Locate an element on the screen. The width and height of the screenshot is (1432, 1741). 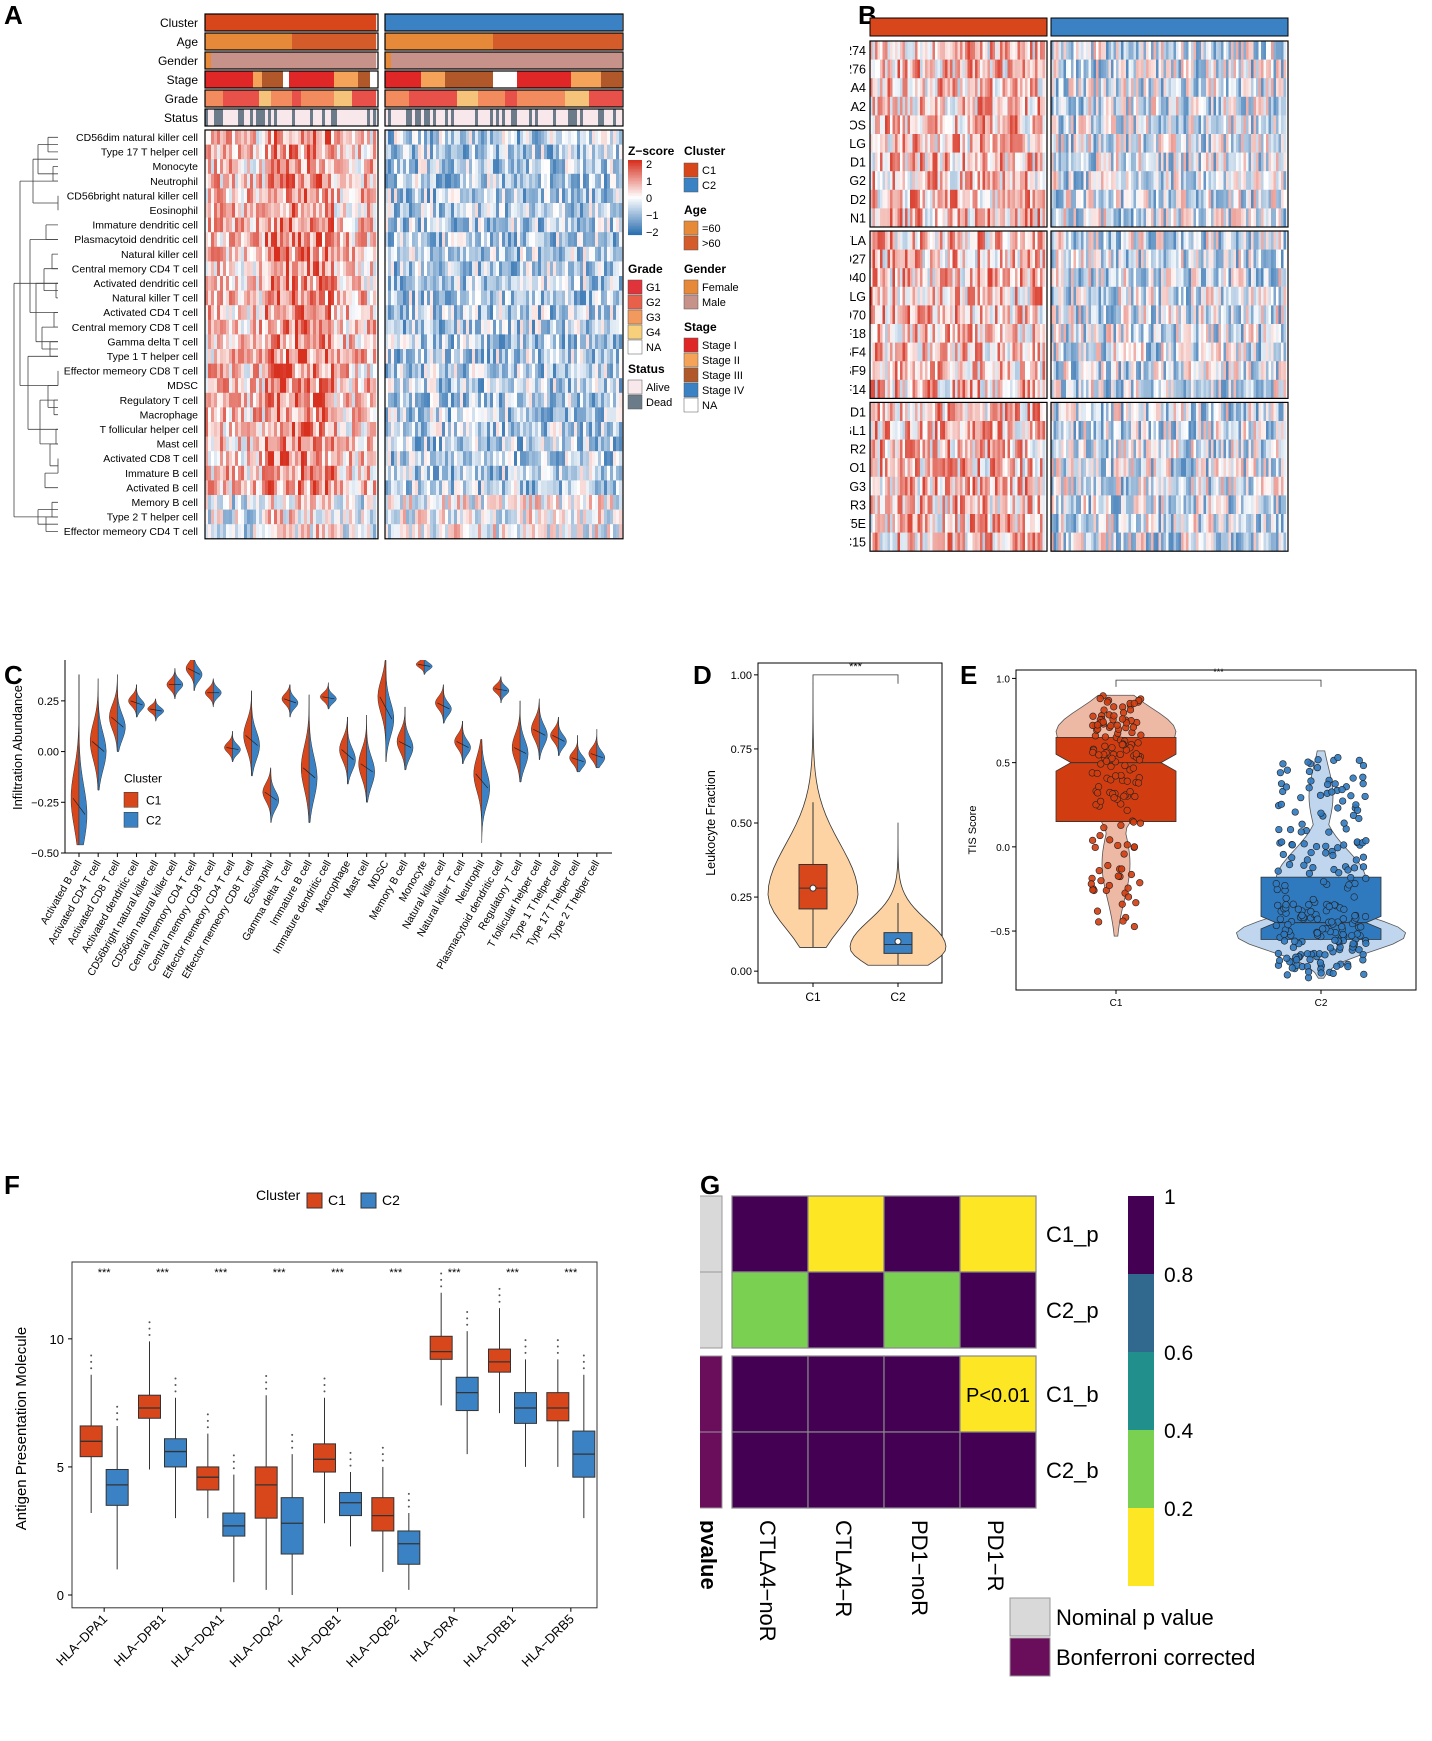
legend-swatch is located at coordinates (691, 390).